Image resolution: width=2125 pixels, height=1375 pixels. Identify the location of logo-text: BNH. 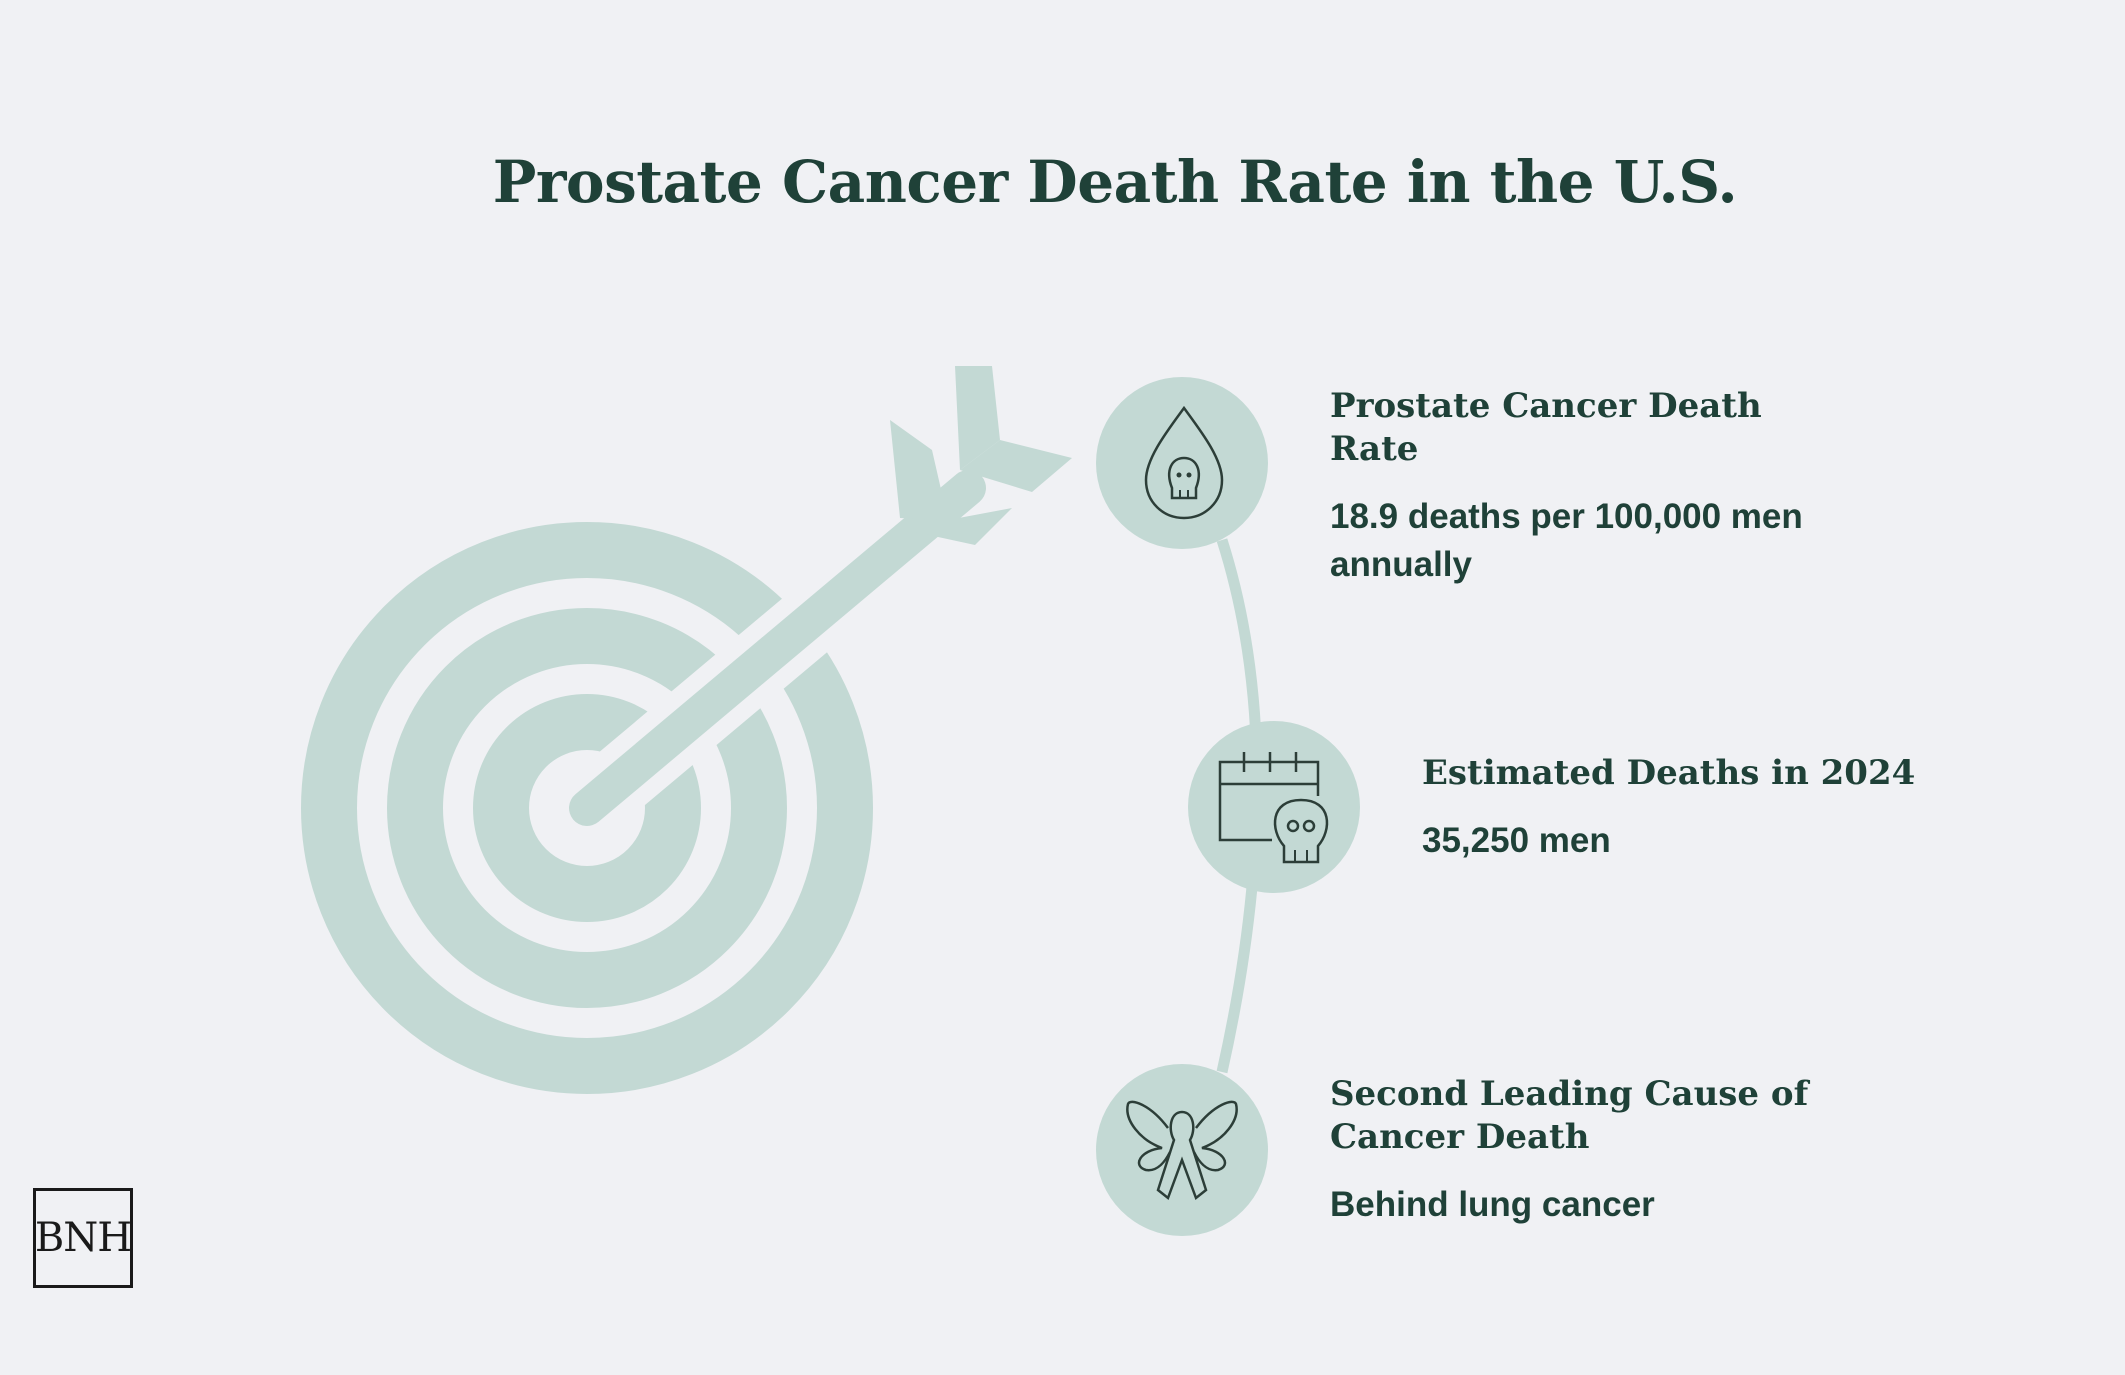
(83, 1238).